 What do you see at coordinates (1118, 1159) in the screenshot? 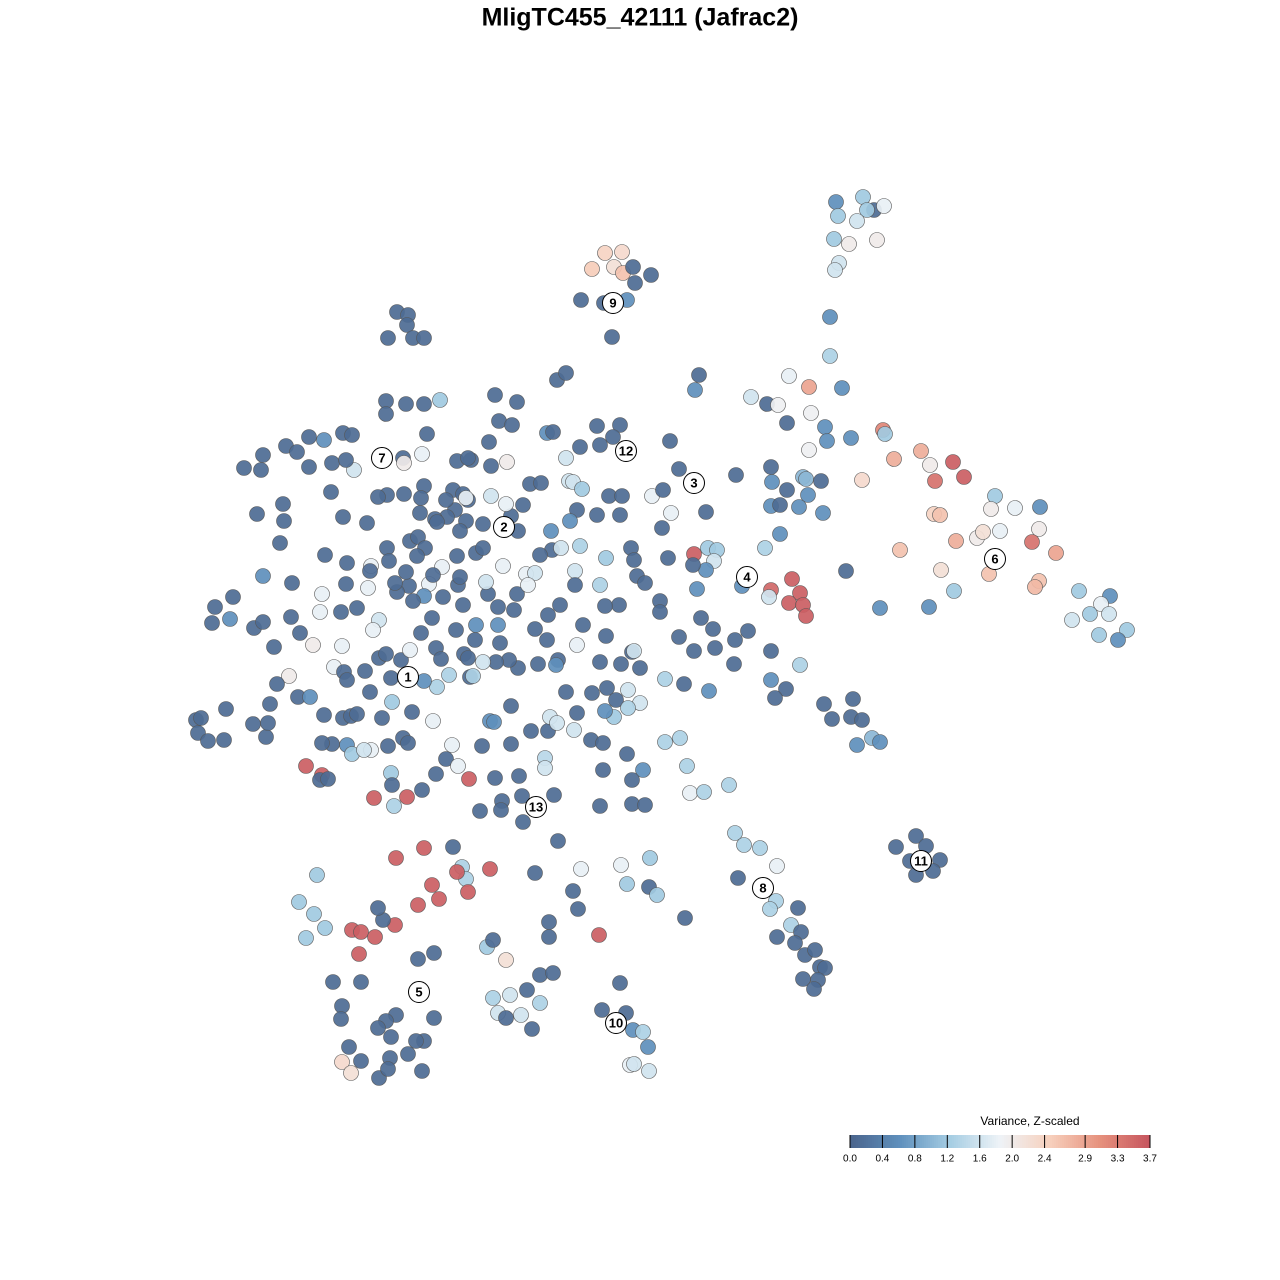
I see `colorbar-tick-label: 3.3` at bounding box center [1118, 1159].